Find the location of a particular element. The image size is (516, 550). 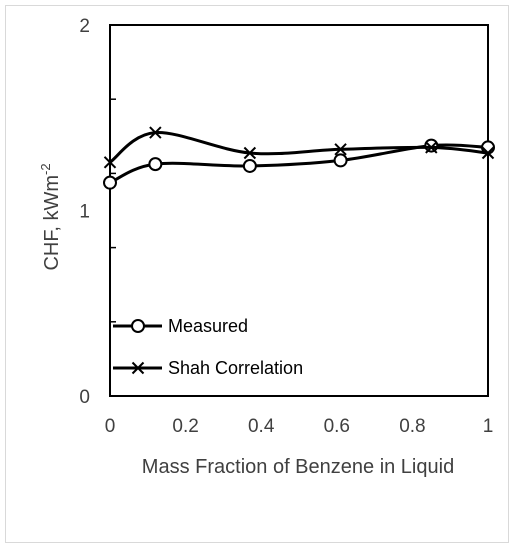

x-tick-label: 0.2 is located at coordinates (185, 426).